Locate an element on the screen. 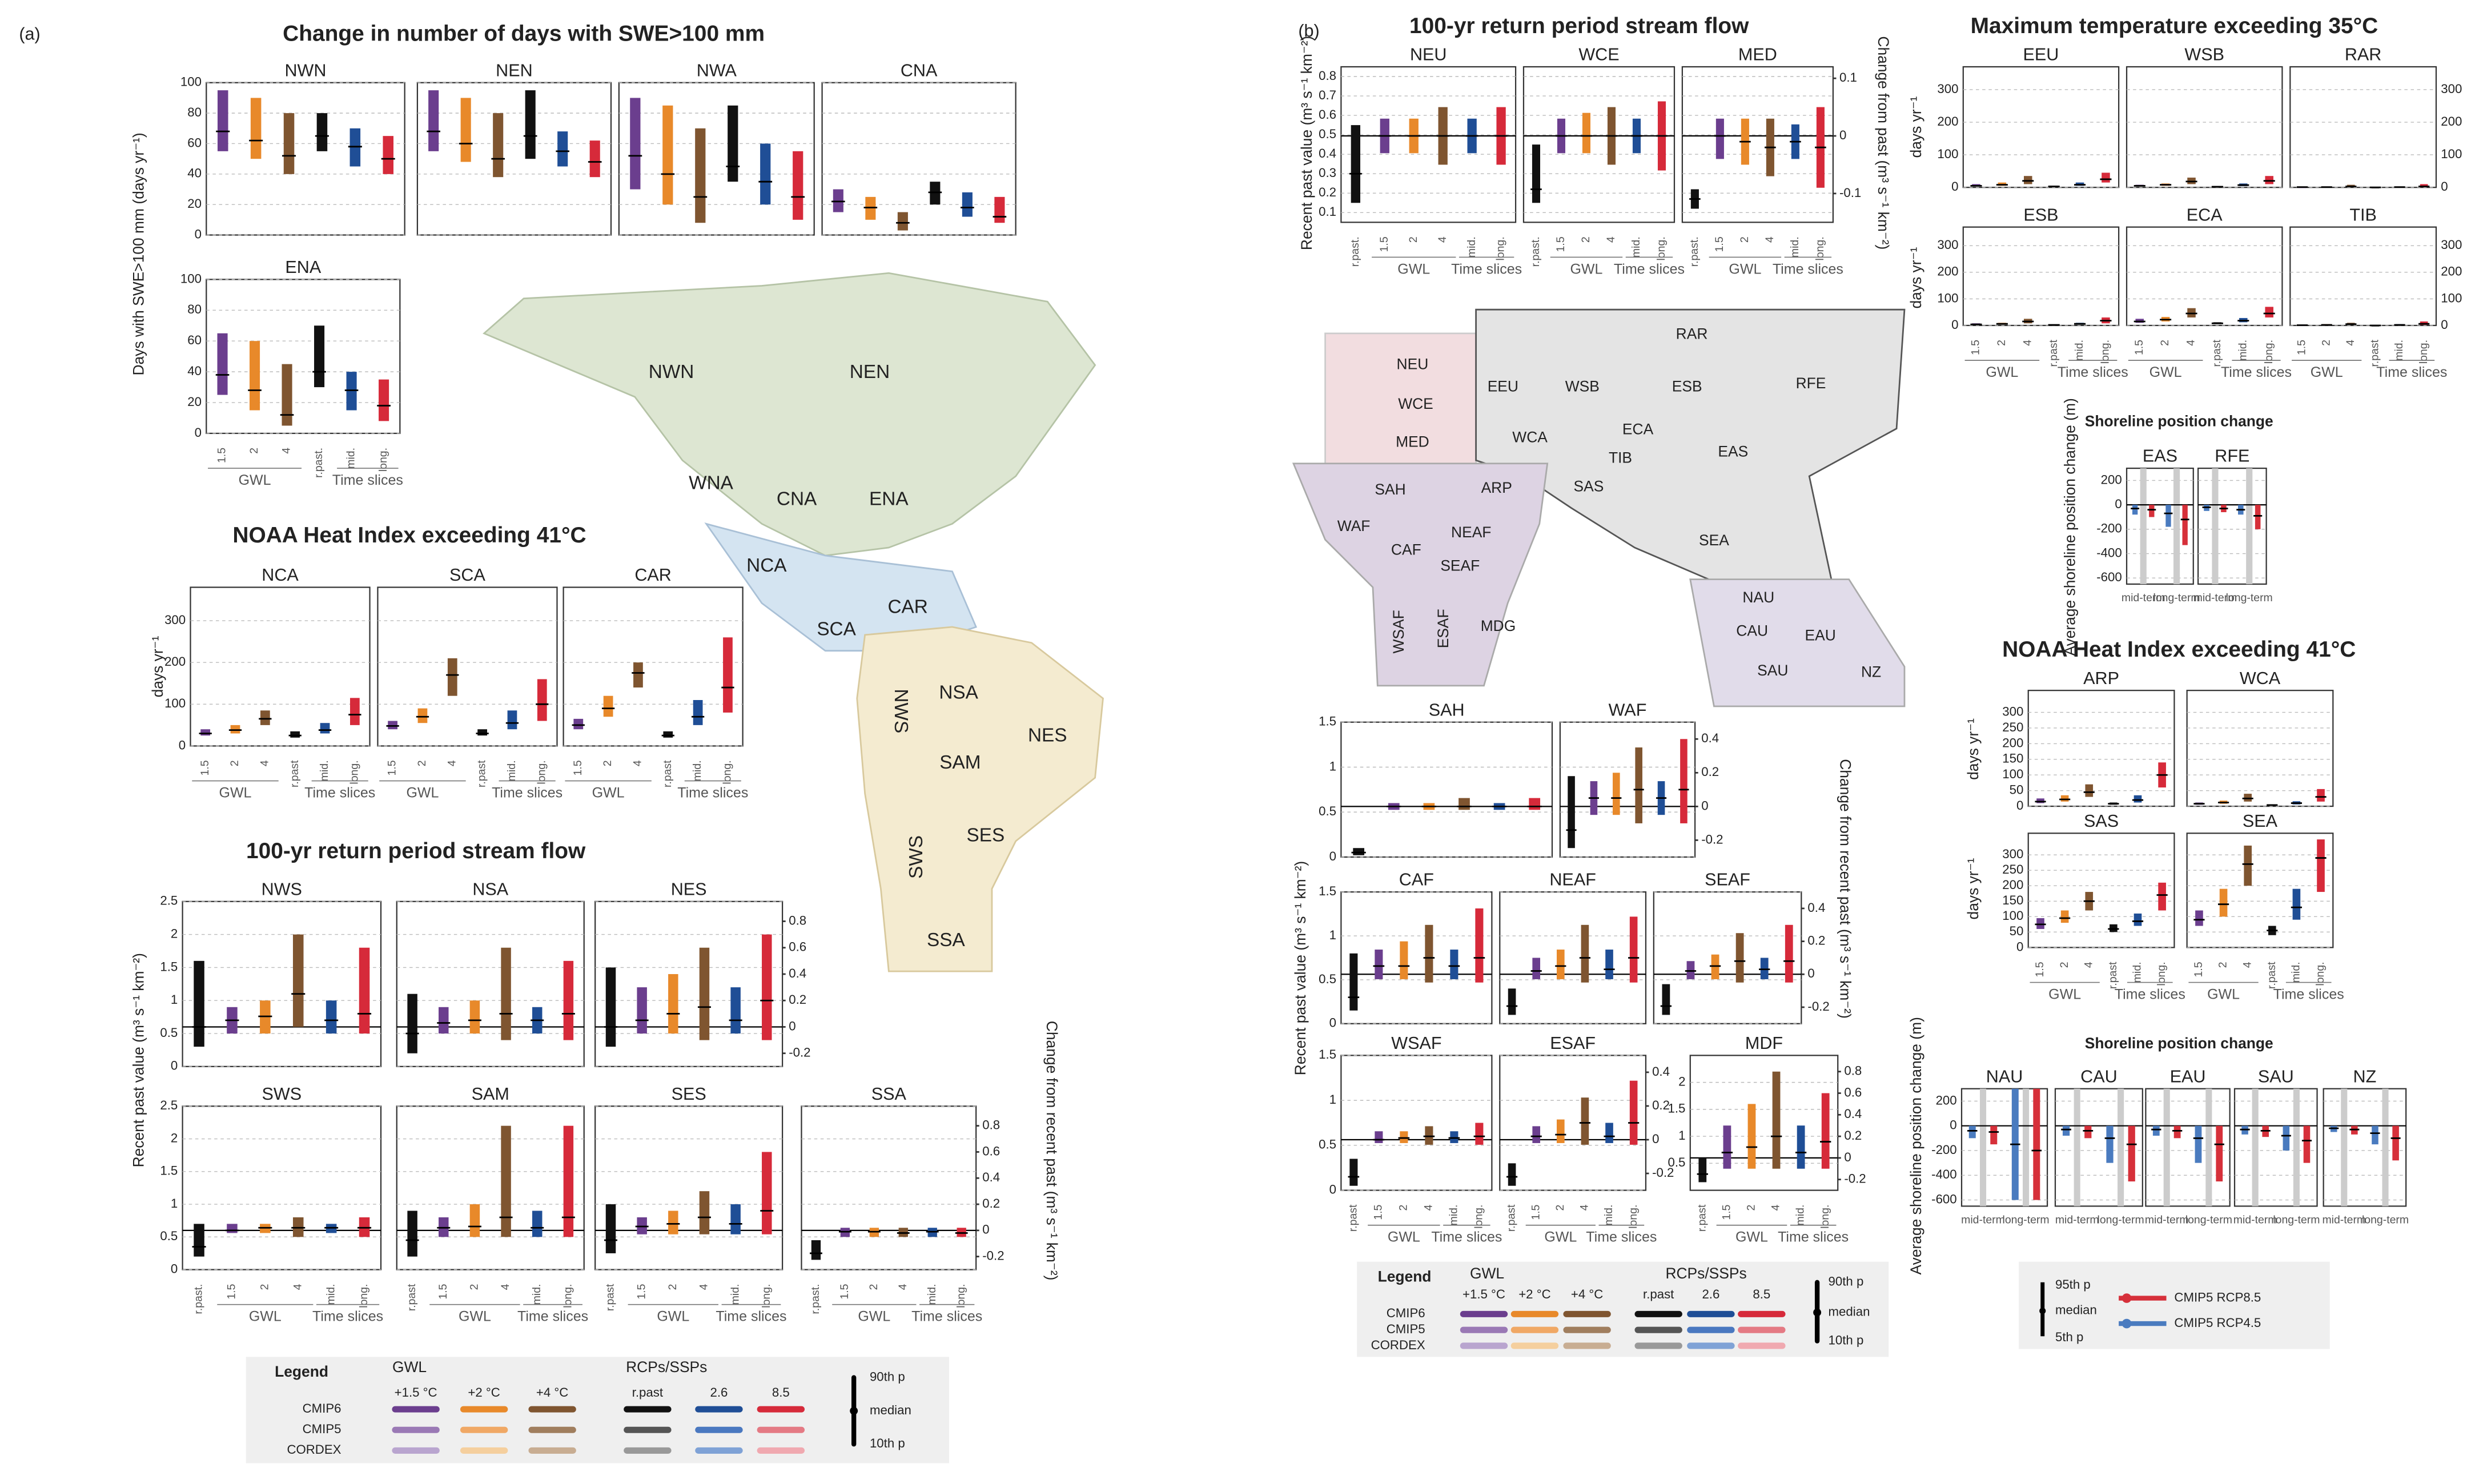 The width and height of the screenshot is (2479, 1484). y-tick-label: 250 is located at coordinates (2012, 727).